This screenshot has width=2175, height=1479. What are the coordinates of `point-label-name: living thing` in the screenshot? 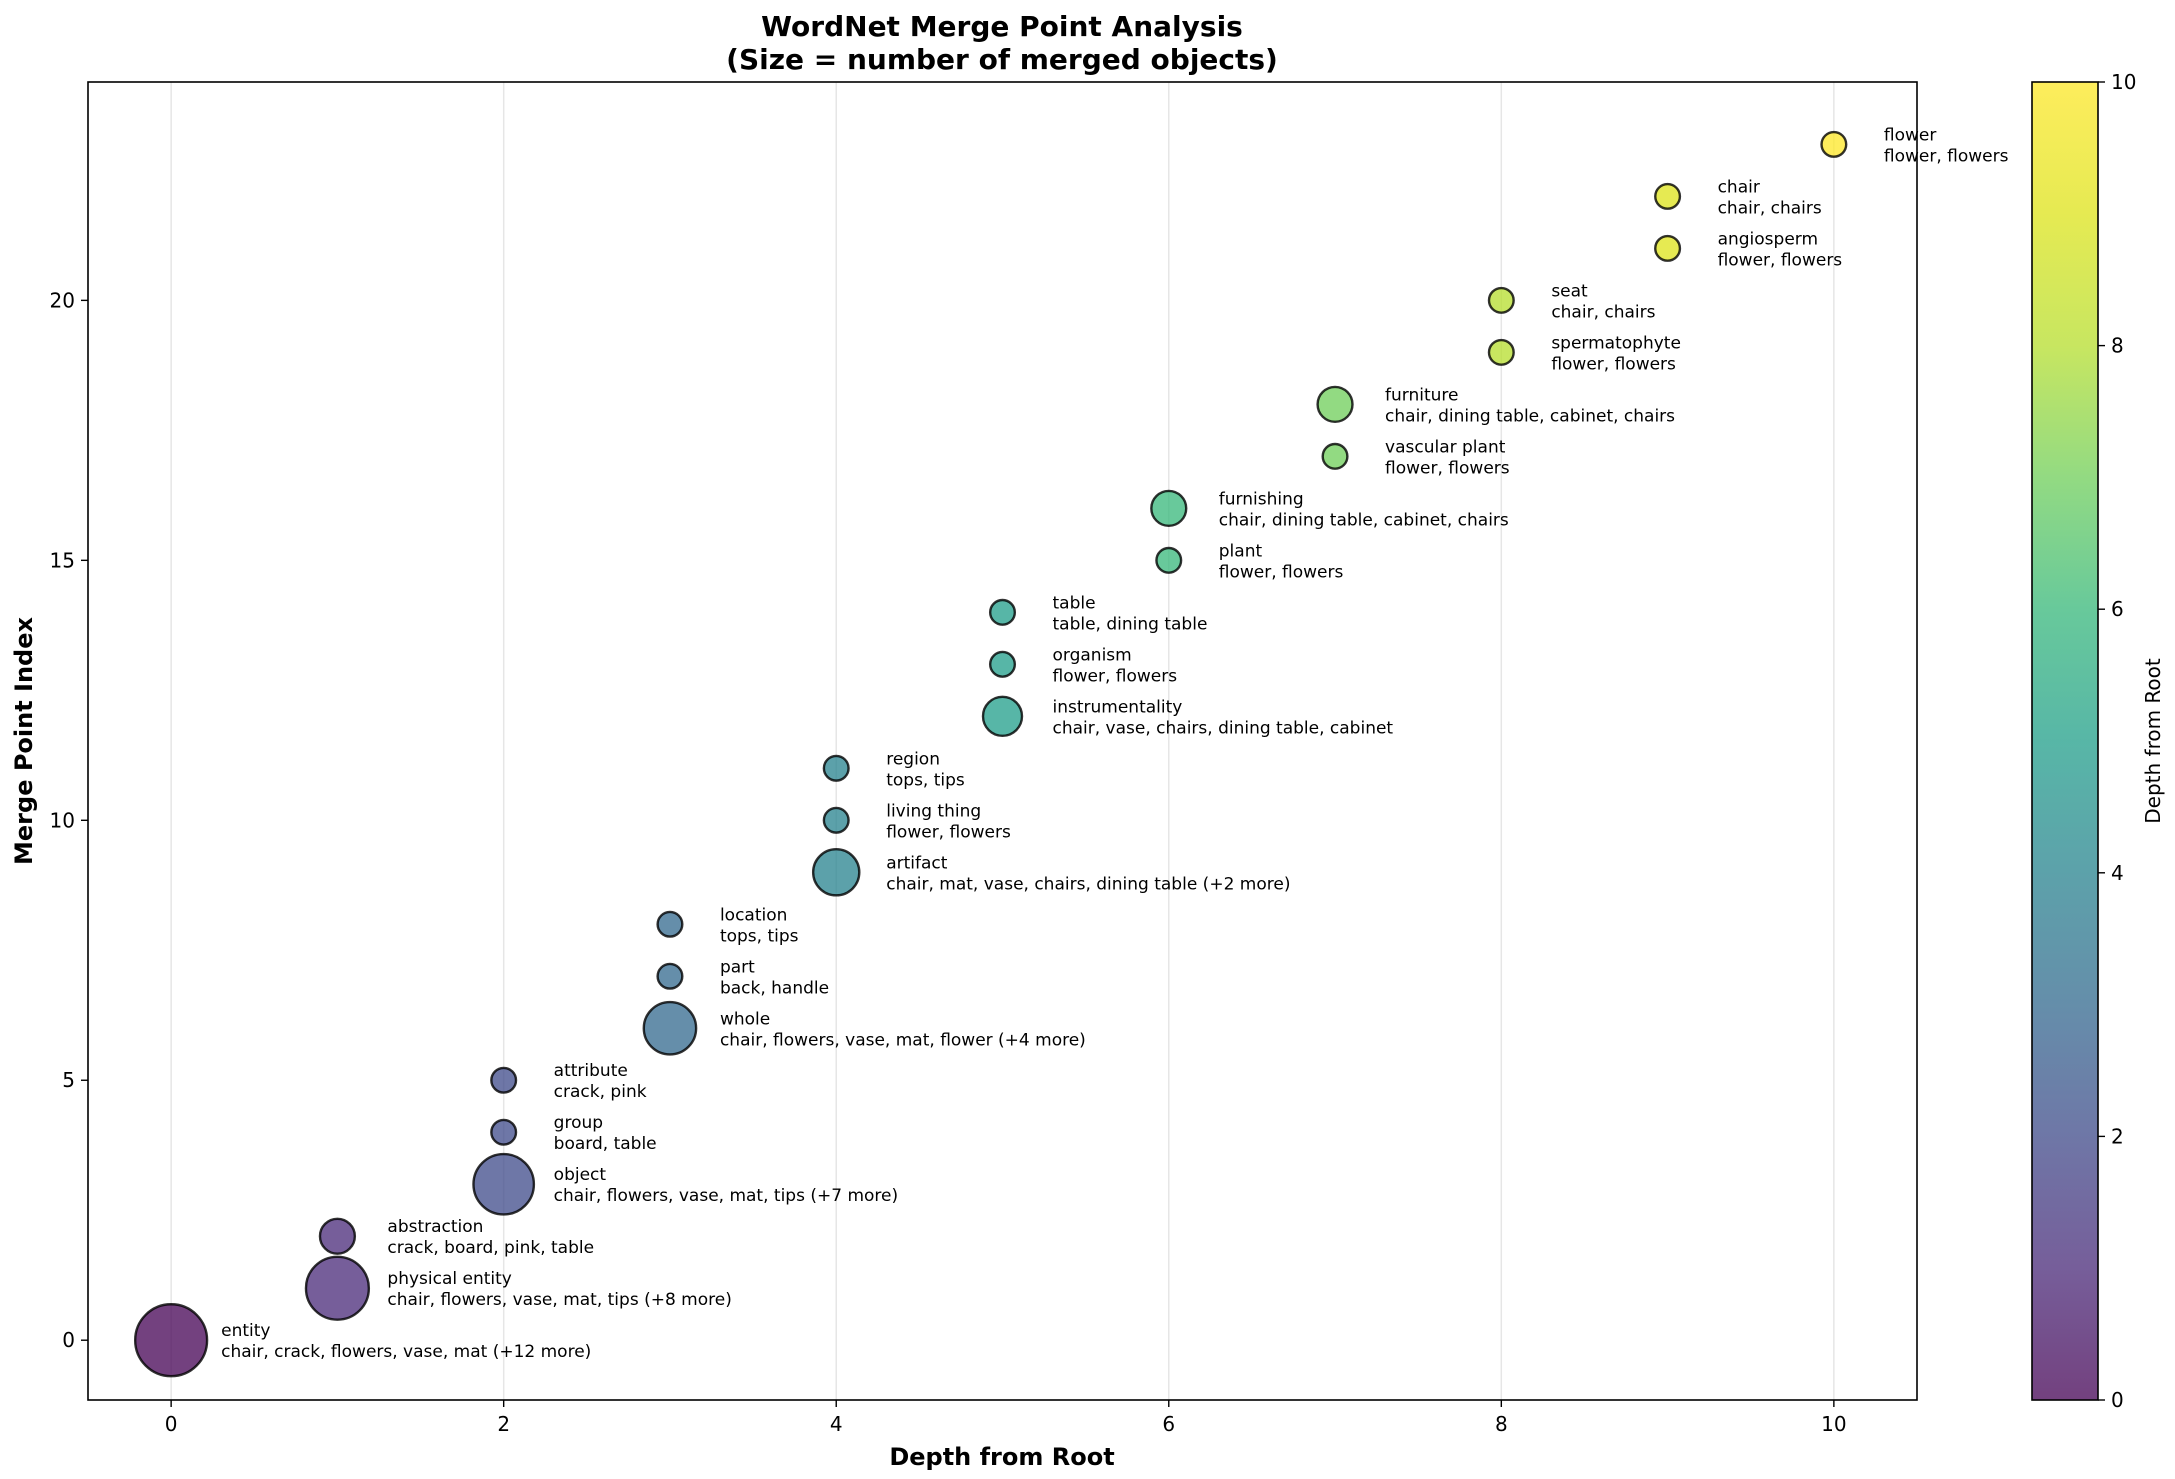 It's located at (933, 811).